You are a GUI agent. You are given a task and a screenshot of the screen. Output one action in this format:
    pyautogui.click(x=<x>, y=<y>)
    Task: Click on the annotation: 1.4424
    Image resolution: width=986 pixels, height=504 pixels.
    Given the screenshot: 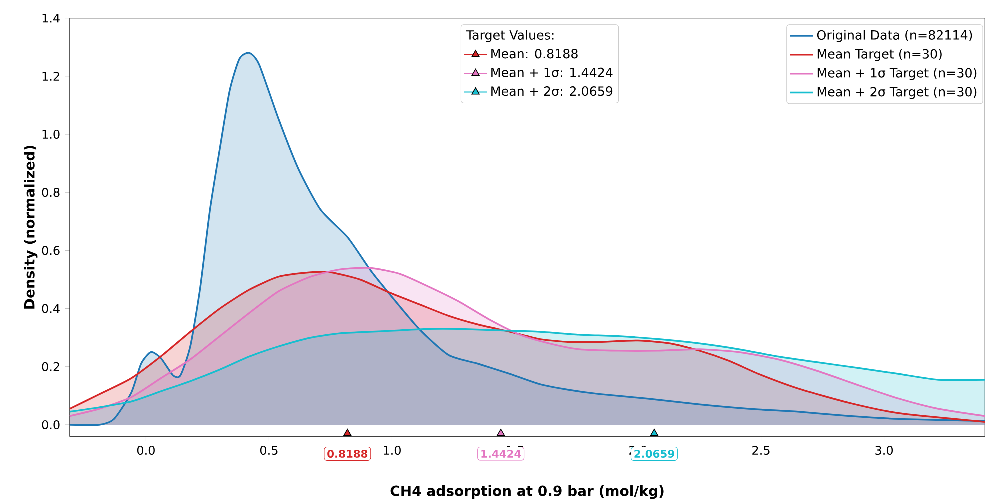 What is the action you would take?
    pyautogui.click(x=502, y=454)
    